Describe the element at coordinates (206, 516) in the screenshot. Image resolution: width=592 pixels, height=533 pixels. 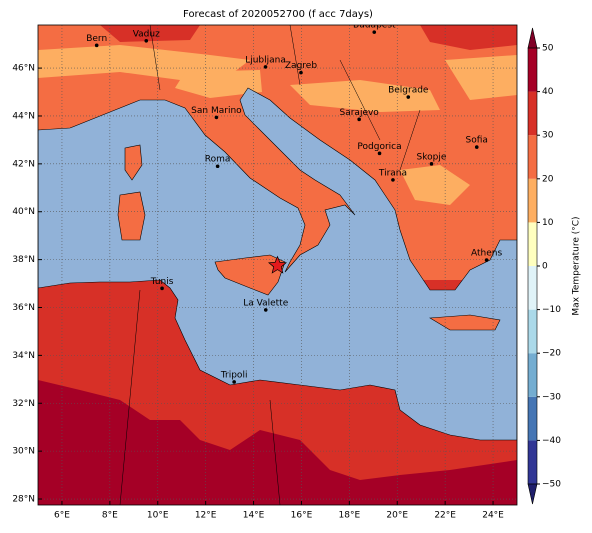
I see `lon-tick-label: 12°E` at that location.